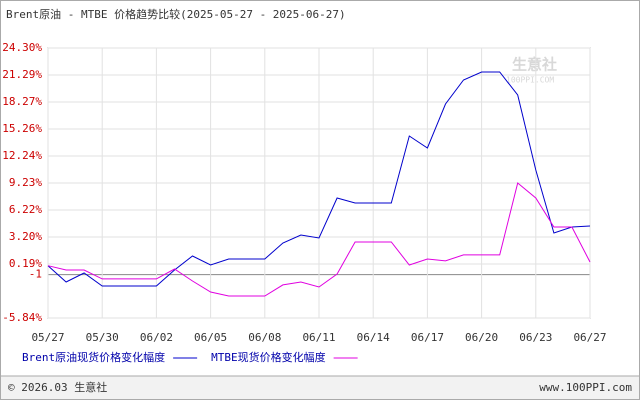 The width and height of the screenshot is (640, 400). What do you see at coordinates (25, 263) in the screenshot?
I see `y-tick-label: 0.19%` at bounding box center [25, 263].